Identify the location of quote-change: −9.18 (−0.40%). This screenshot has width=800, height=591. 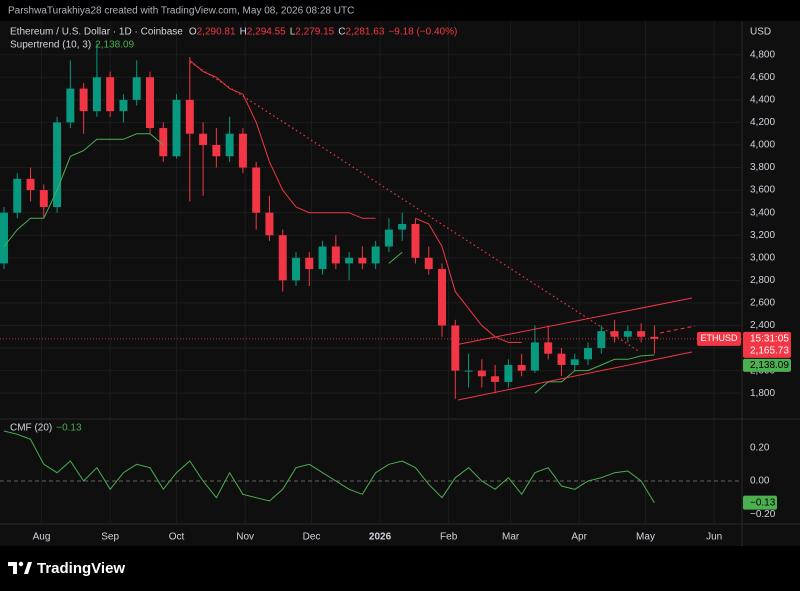
(422, 32).